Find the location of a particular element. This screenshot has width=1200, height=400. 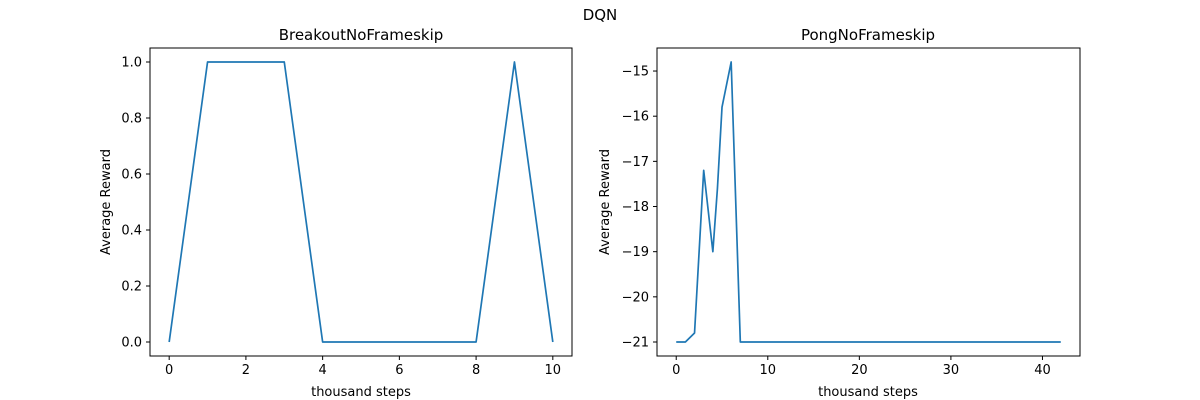

figure-suptitle: DQN is located at coordinates (600, 15).